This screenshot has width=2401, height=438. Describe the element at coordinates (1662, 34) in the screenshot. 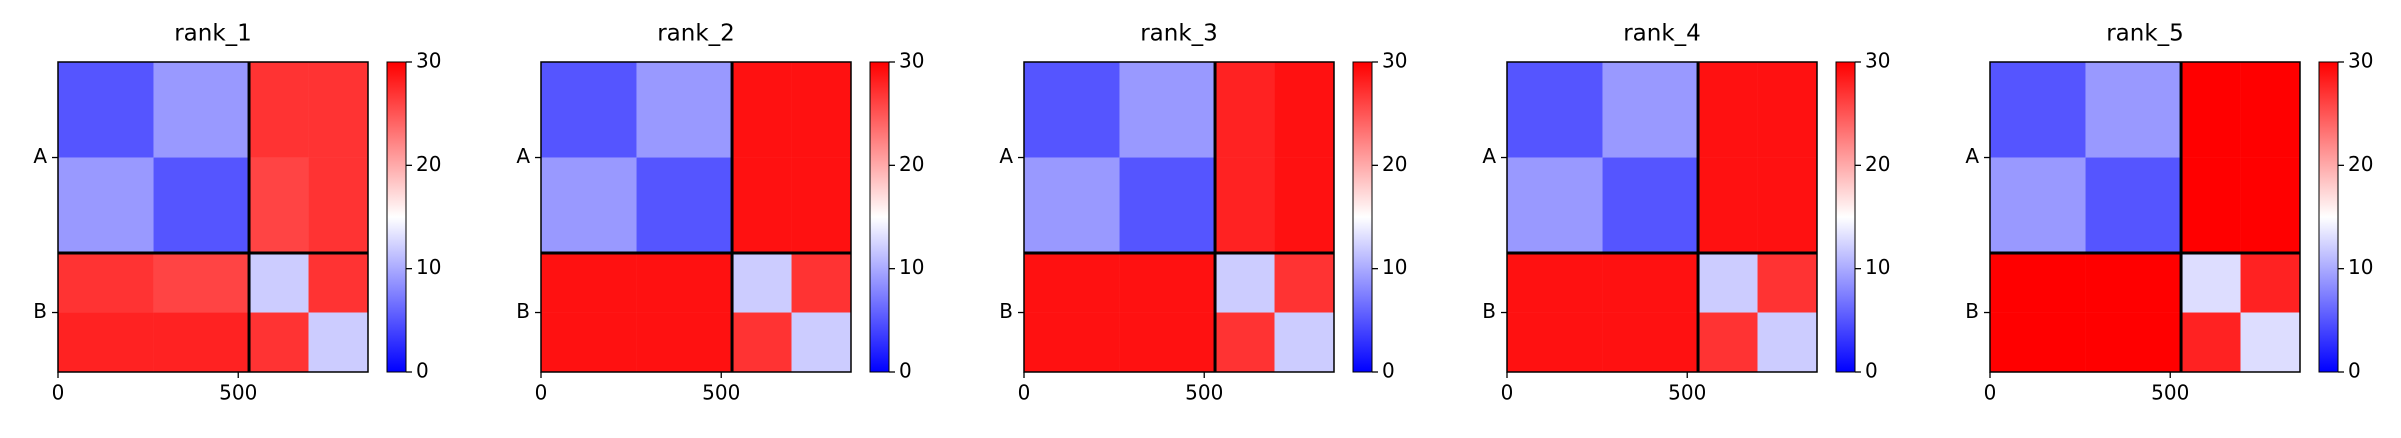

I see `chart-title: rank_4` at that location.